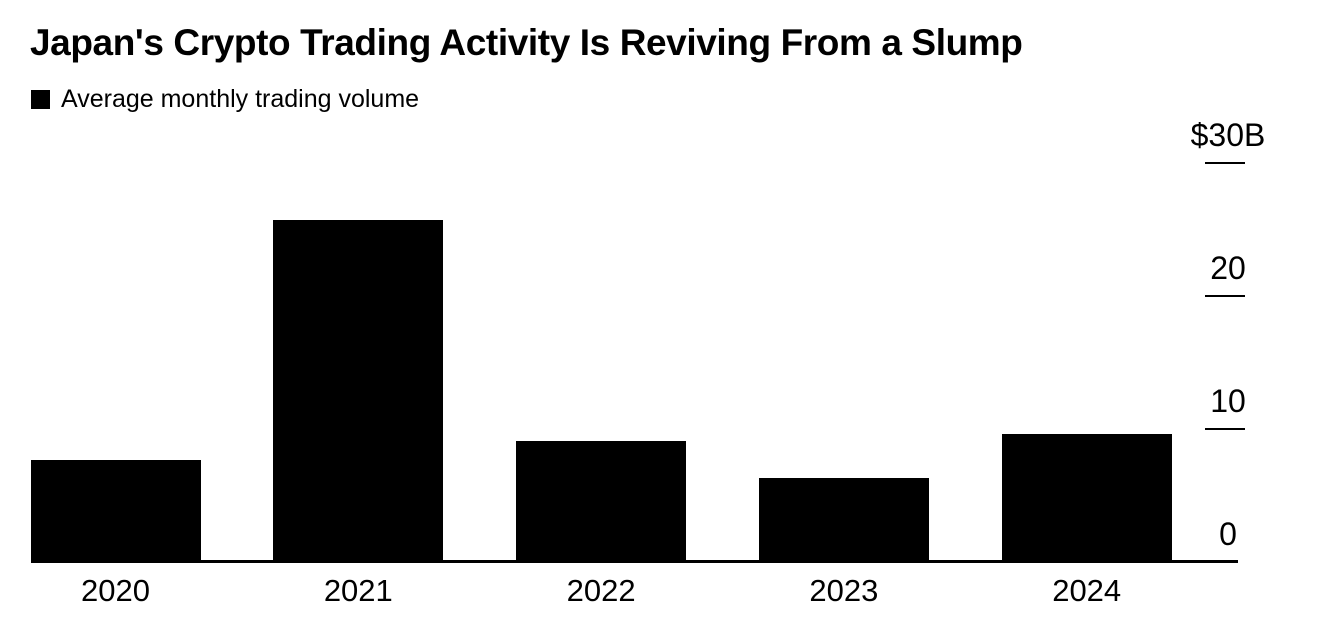 Image resolution: width=1328 pixels, height=633 pixels. What do you see at coordinates (240, 99) in the screenshot?
I see `legend-label: Average monthly trading volume` at bounding box center [240, 99].